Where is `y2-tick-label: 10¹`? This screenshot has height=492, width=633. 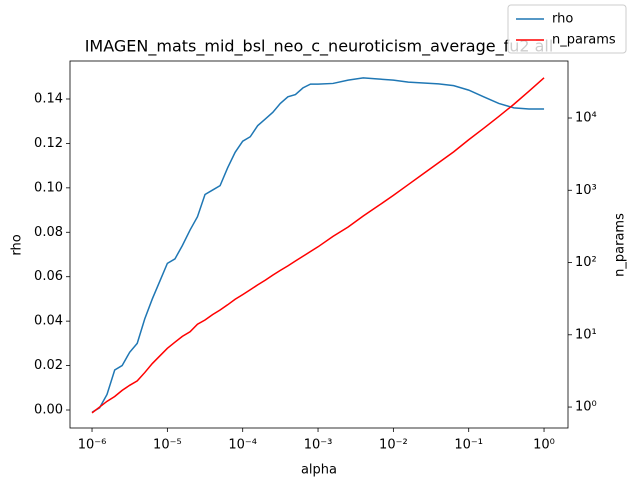
y2-tick-label: 10¹ is located at coordinates (586, 334).